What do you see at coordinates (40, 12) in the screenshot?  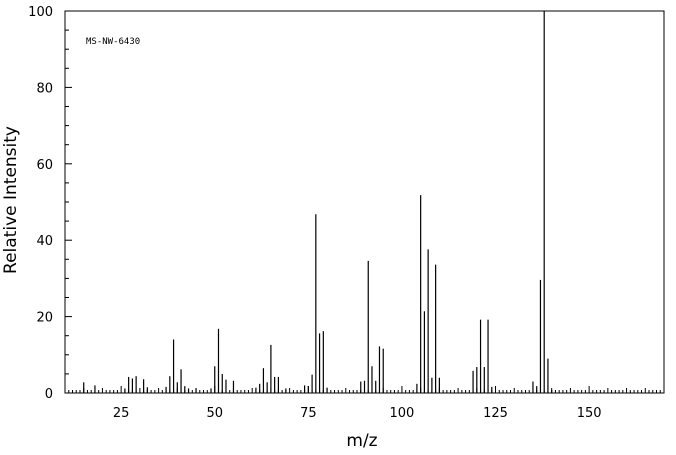 I see `y-tick-label-100: 100` at bounding box center [40, 12].